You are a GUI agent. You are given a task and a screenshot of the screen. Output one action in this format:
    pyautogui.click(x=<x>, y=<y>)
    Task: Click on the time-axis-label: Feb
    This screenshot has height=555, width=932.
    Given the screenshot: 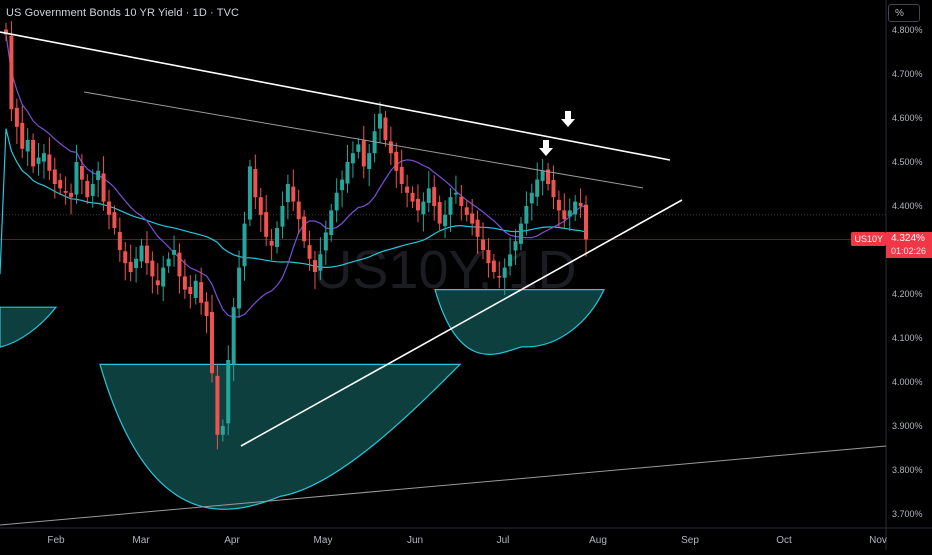 What is the action you would take?
    pyautogui.click(x=56, y=540)
    